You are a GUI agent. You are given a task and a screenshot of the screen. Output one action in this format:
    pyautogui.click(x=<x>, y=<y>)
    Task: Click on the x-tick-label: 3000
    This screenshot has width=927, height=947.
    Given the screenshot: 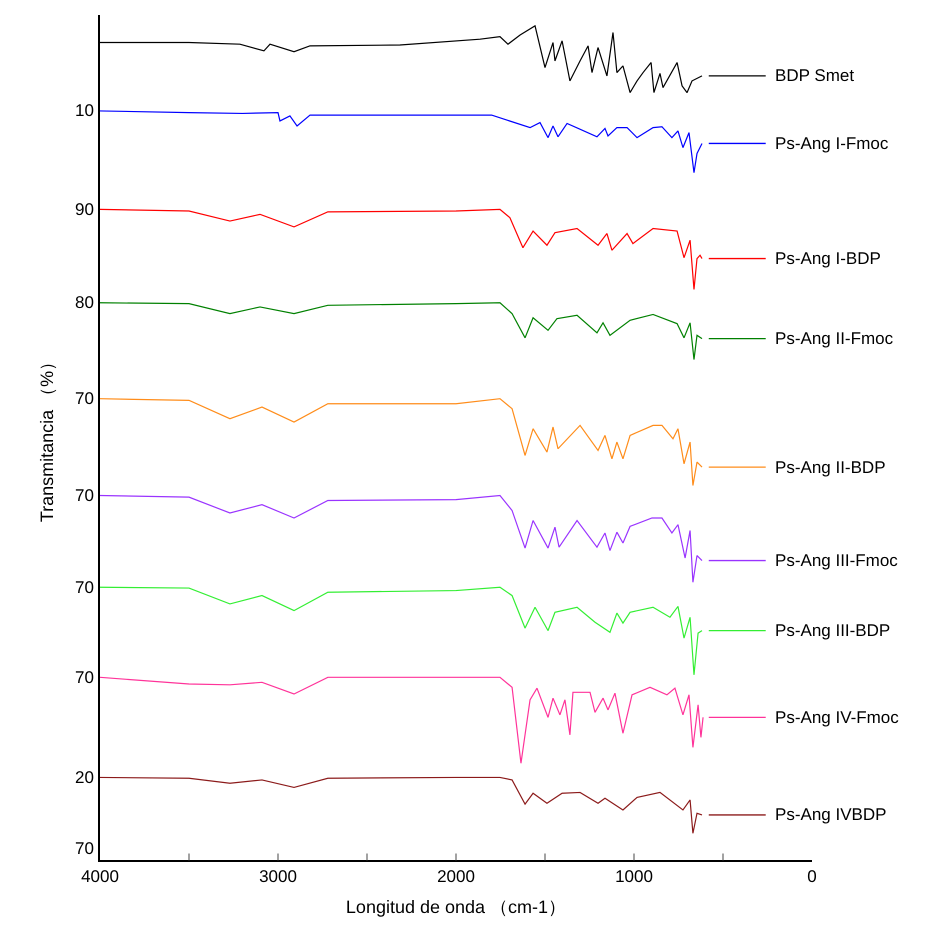 What is the action you would take?
    pyautogui.click(x=278, y=876)
    